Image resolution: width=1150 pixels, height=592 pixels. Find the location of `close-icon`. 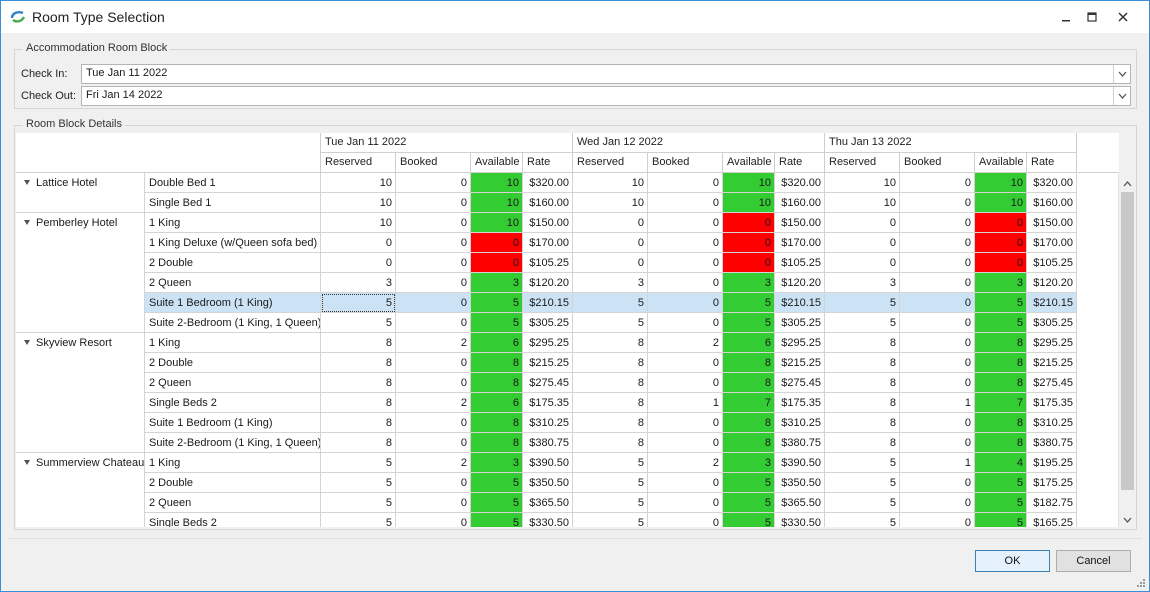

close-icon is located at coordinates (1123, 17).